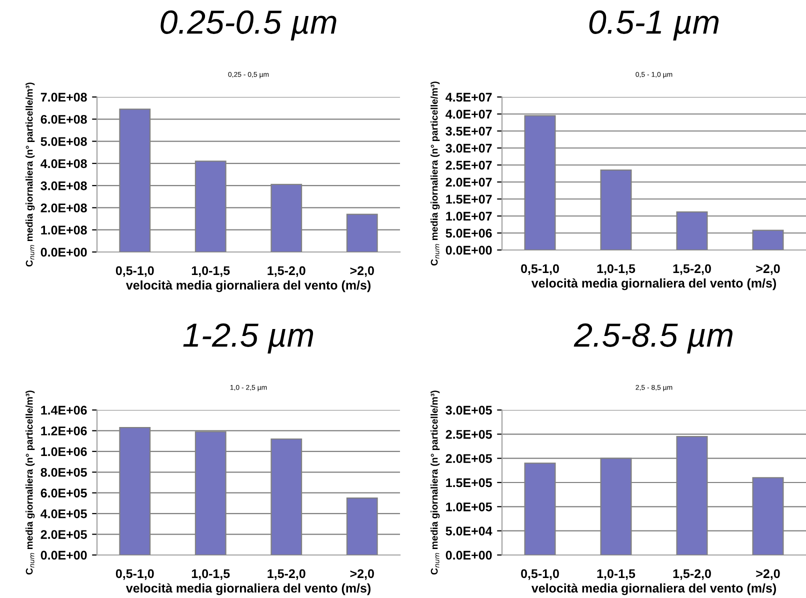 This screenshot has width=806, height=598. Describe the element at coordinates (469, 507) in the screenshot. I see `y-tick-label: 1.0E+05` at that location.